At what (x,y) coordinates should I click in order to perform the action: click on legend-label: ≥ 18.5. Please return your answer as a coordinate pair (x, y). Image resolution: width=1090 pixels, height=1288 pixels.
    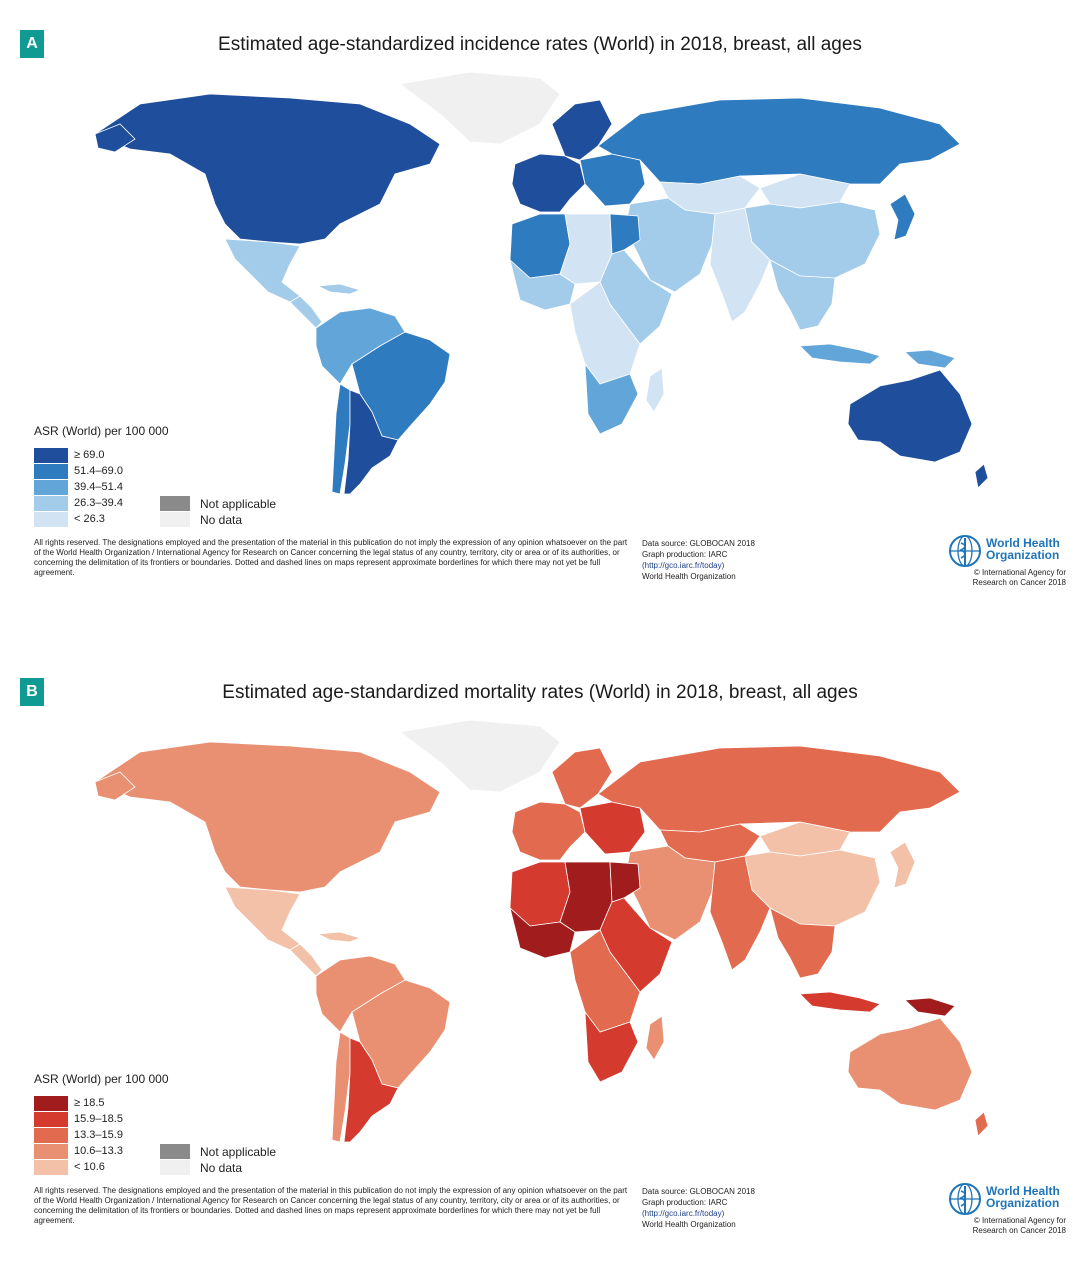
    Looking at the image, I should click on (89, 1103).